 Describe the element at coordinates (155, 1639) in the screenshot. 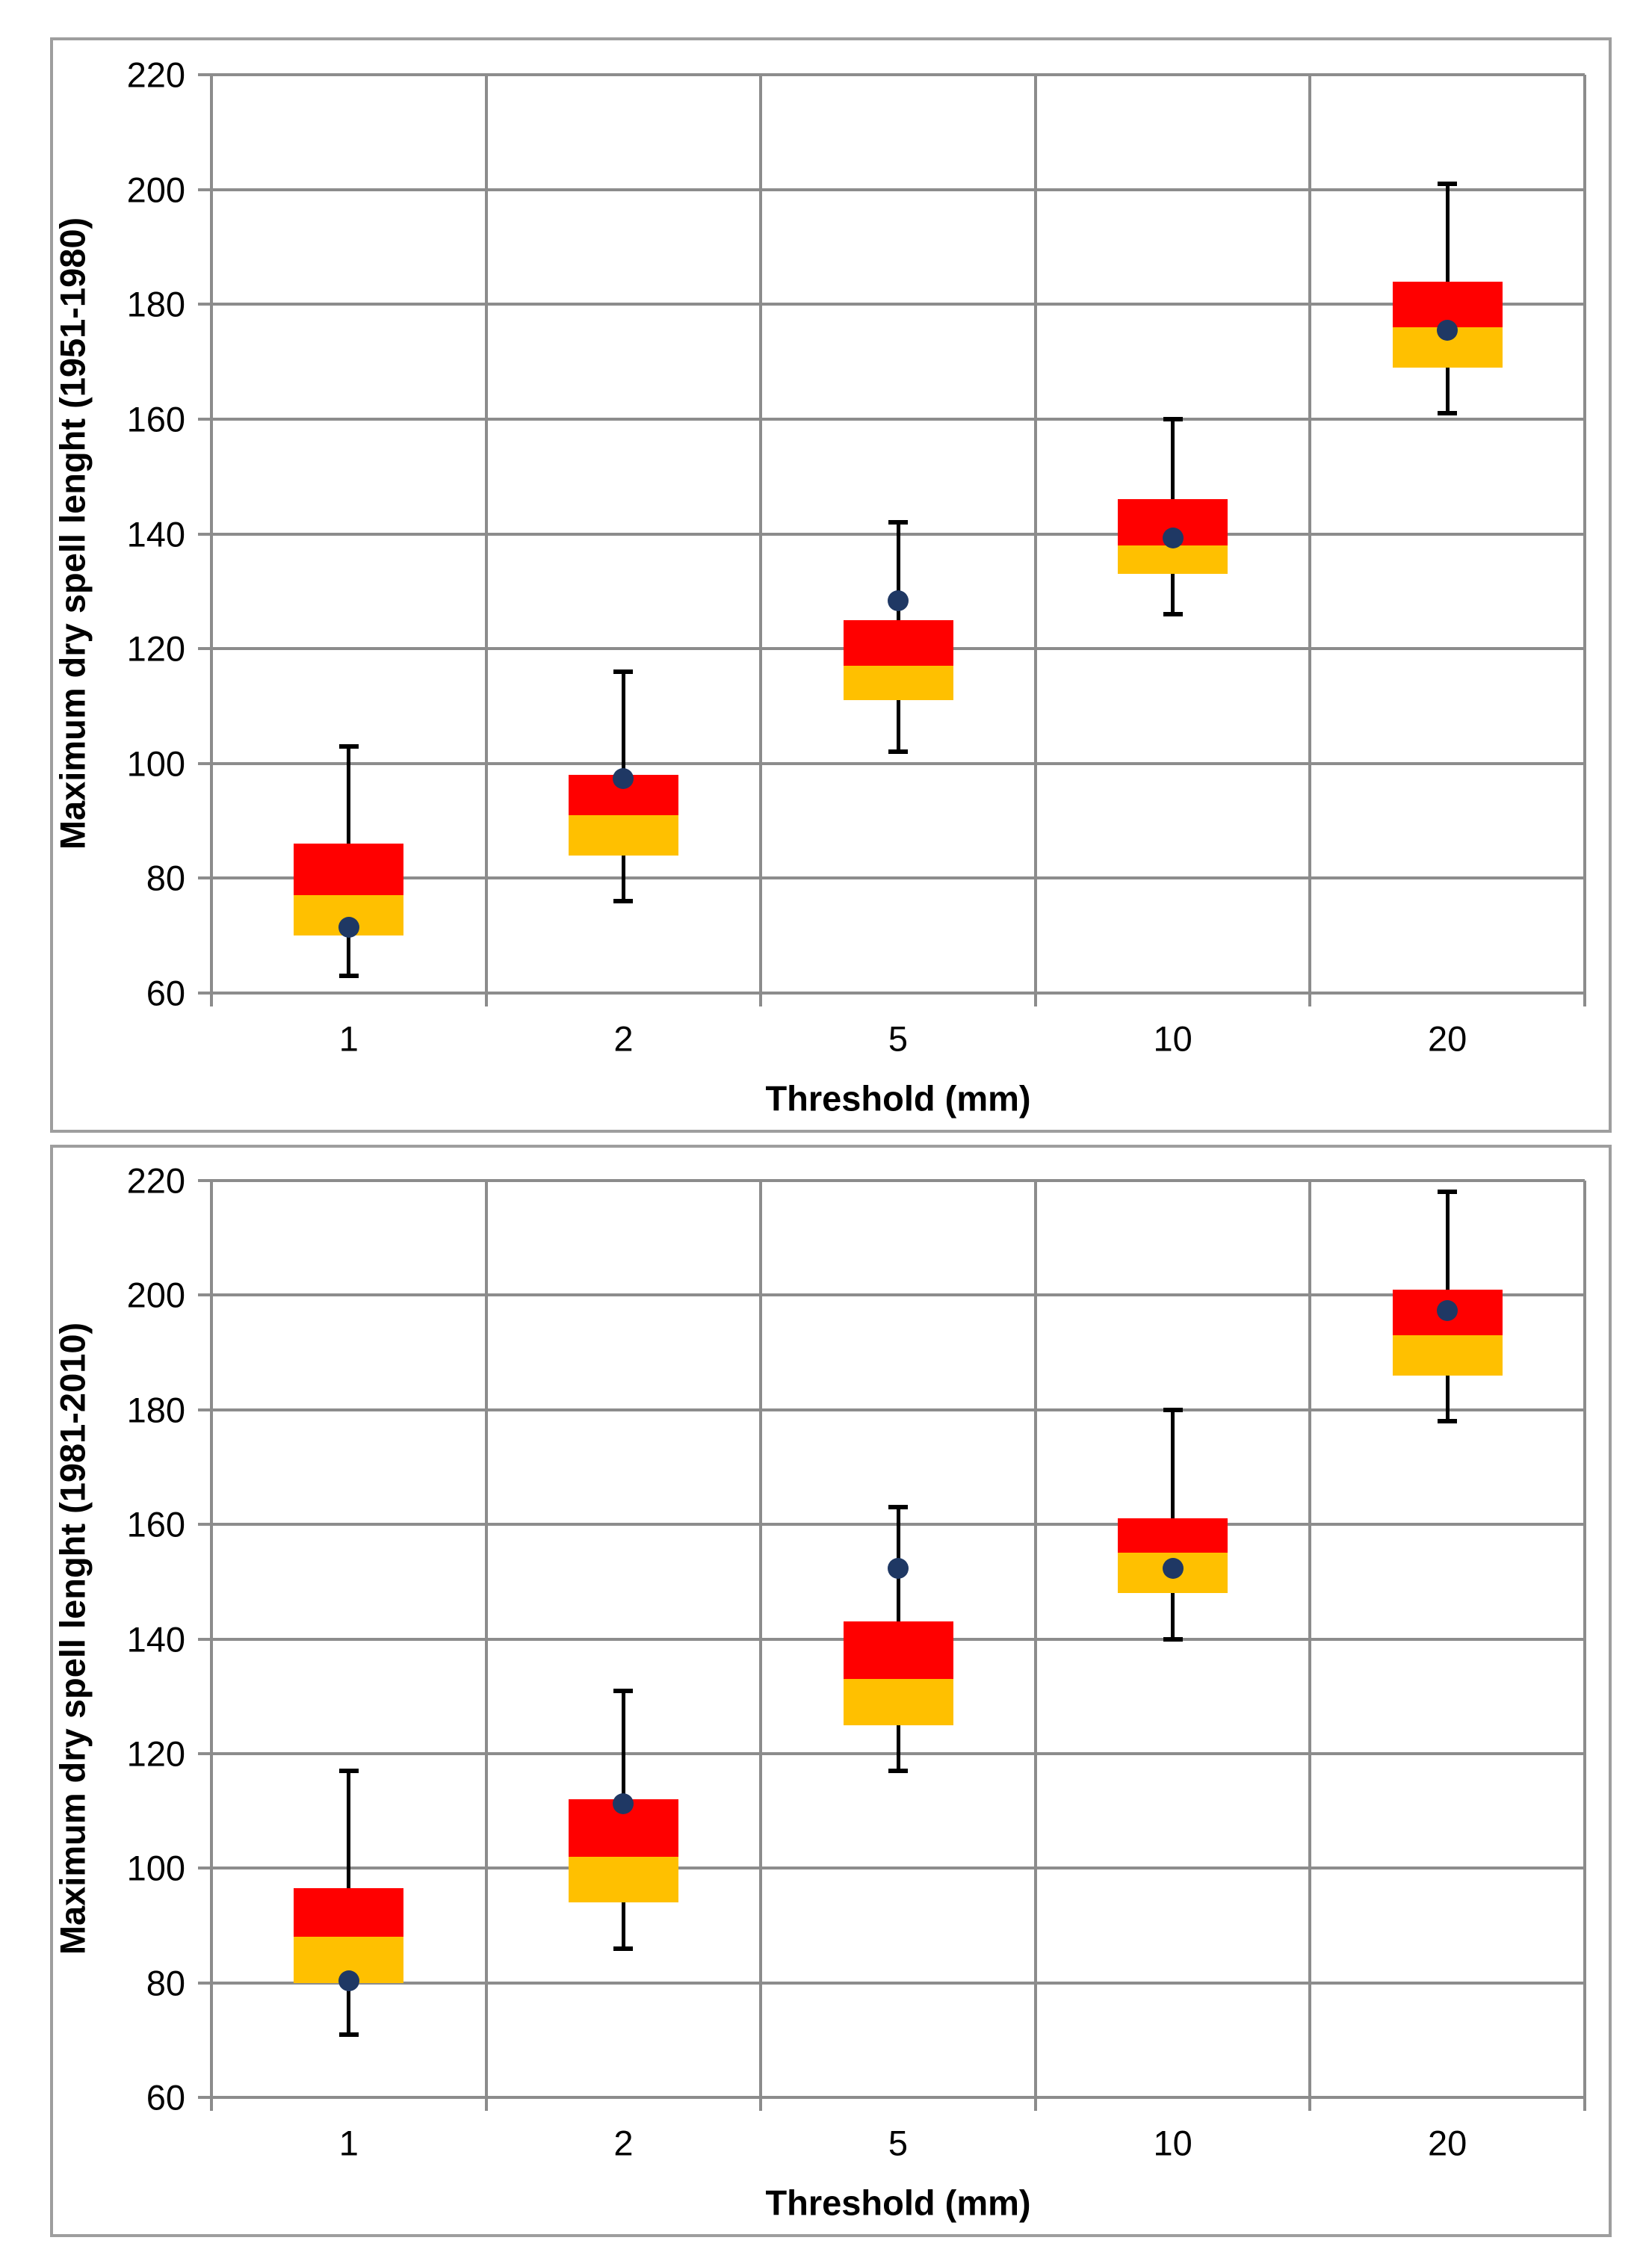

I see `y-tick-label-140: 140` at that location.